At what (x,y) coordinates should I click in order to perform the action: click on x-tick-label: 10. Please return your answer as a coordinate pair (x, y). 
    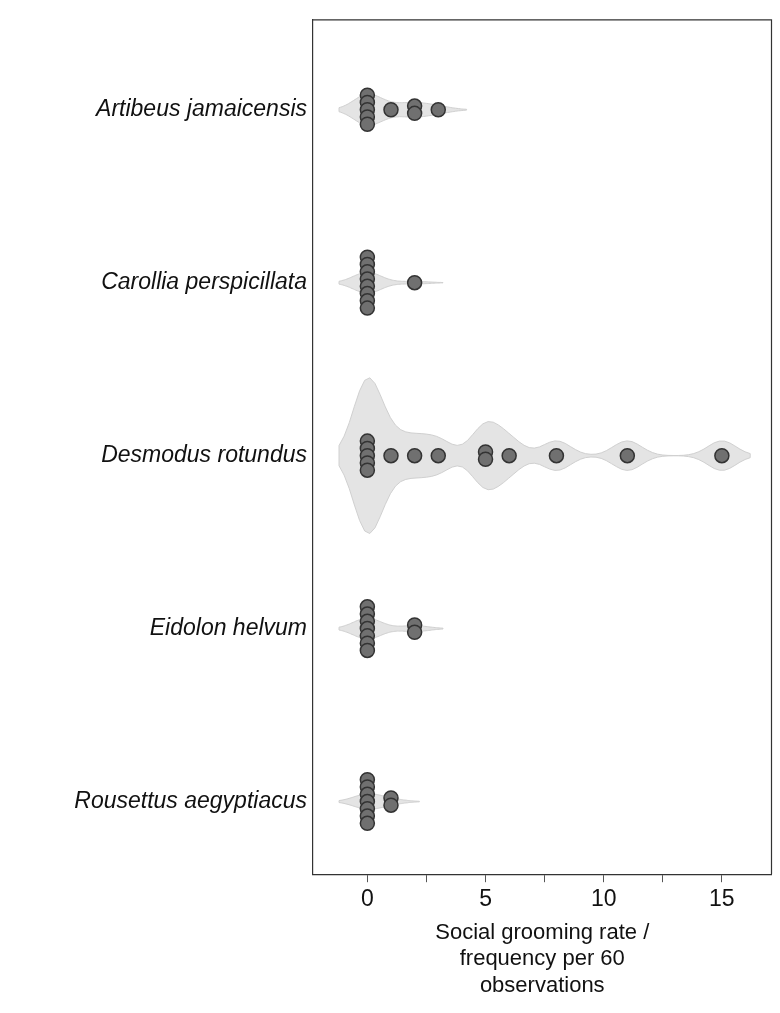
    Looking at the image, I should click on (603, 898).